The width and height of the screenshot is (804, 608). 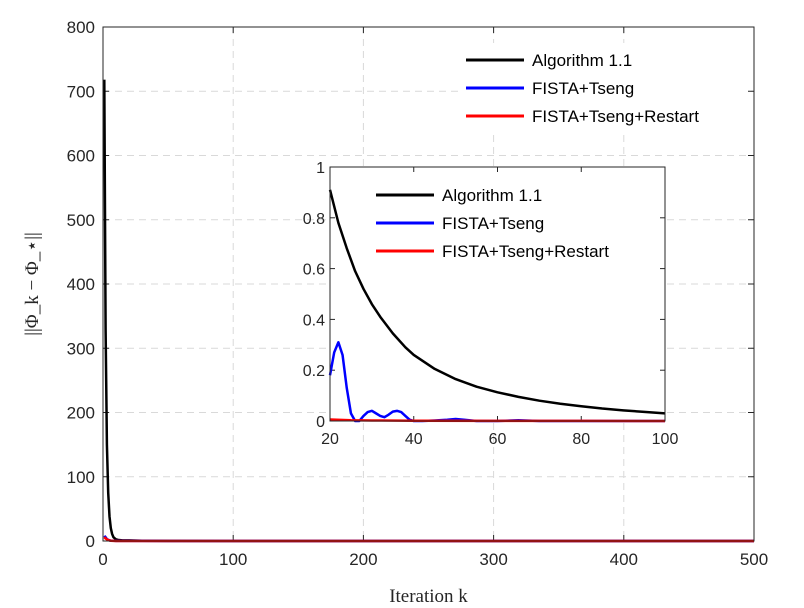 What do you see at coordinates (320, 168) in the screenshot?
I see `inset-y-tick-label: 1` at bounding box center [320, 168].